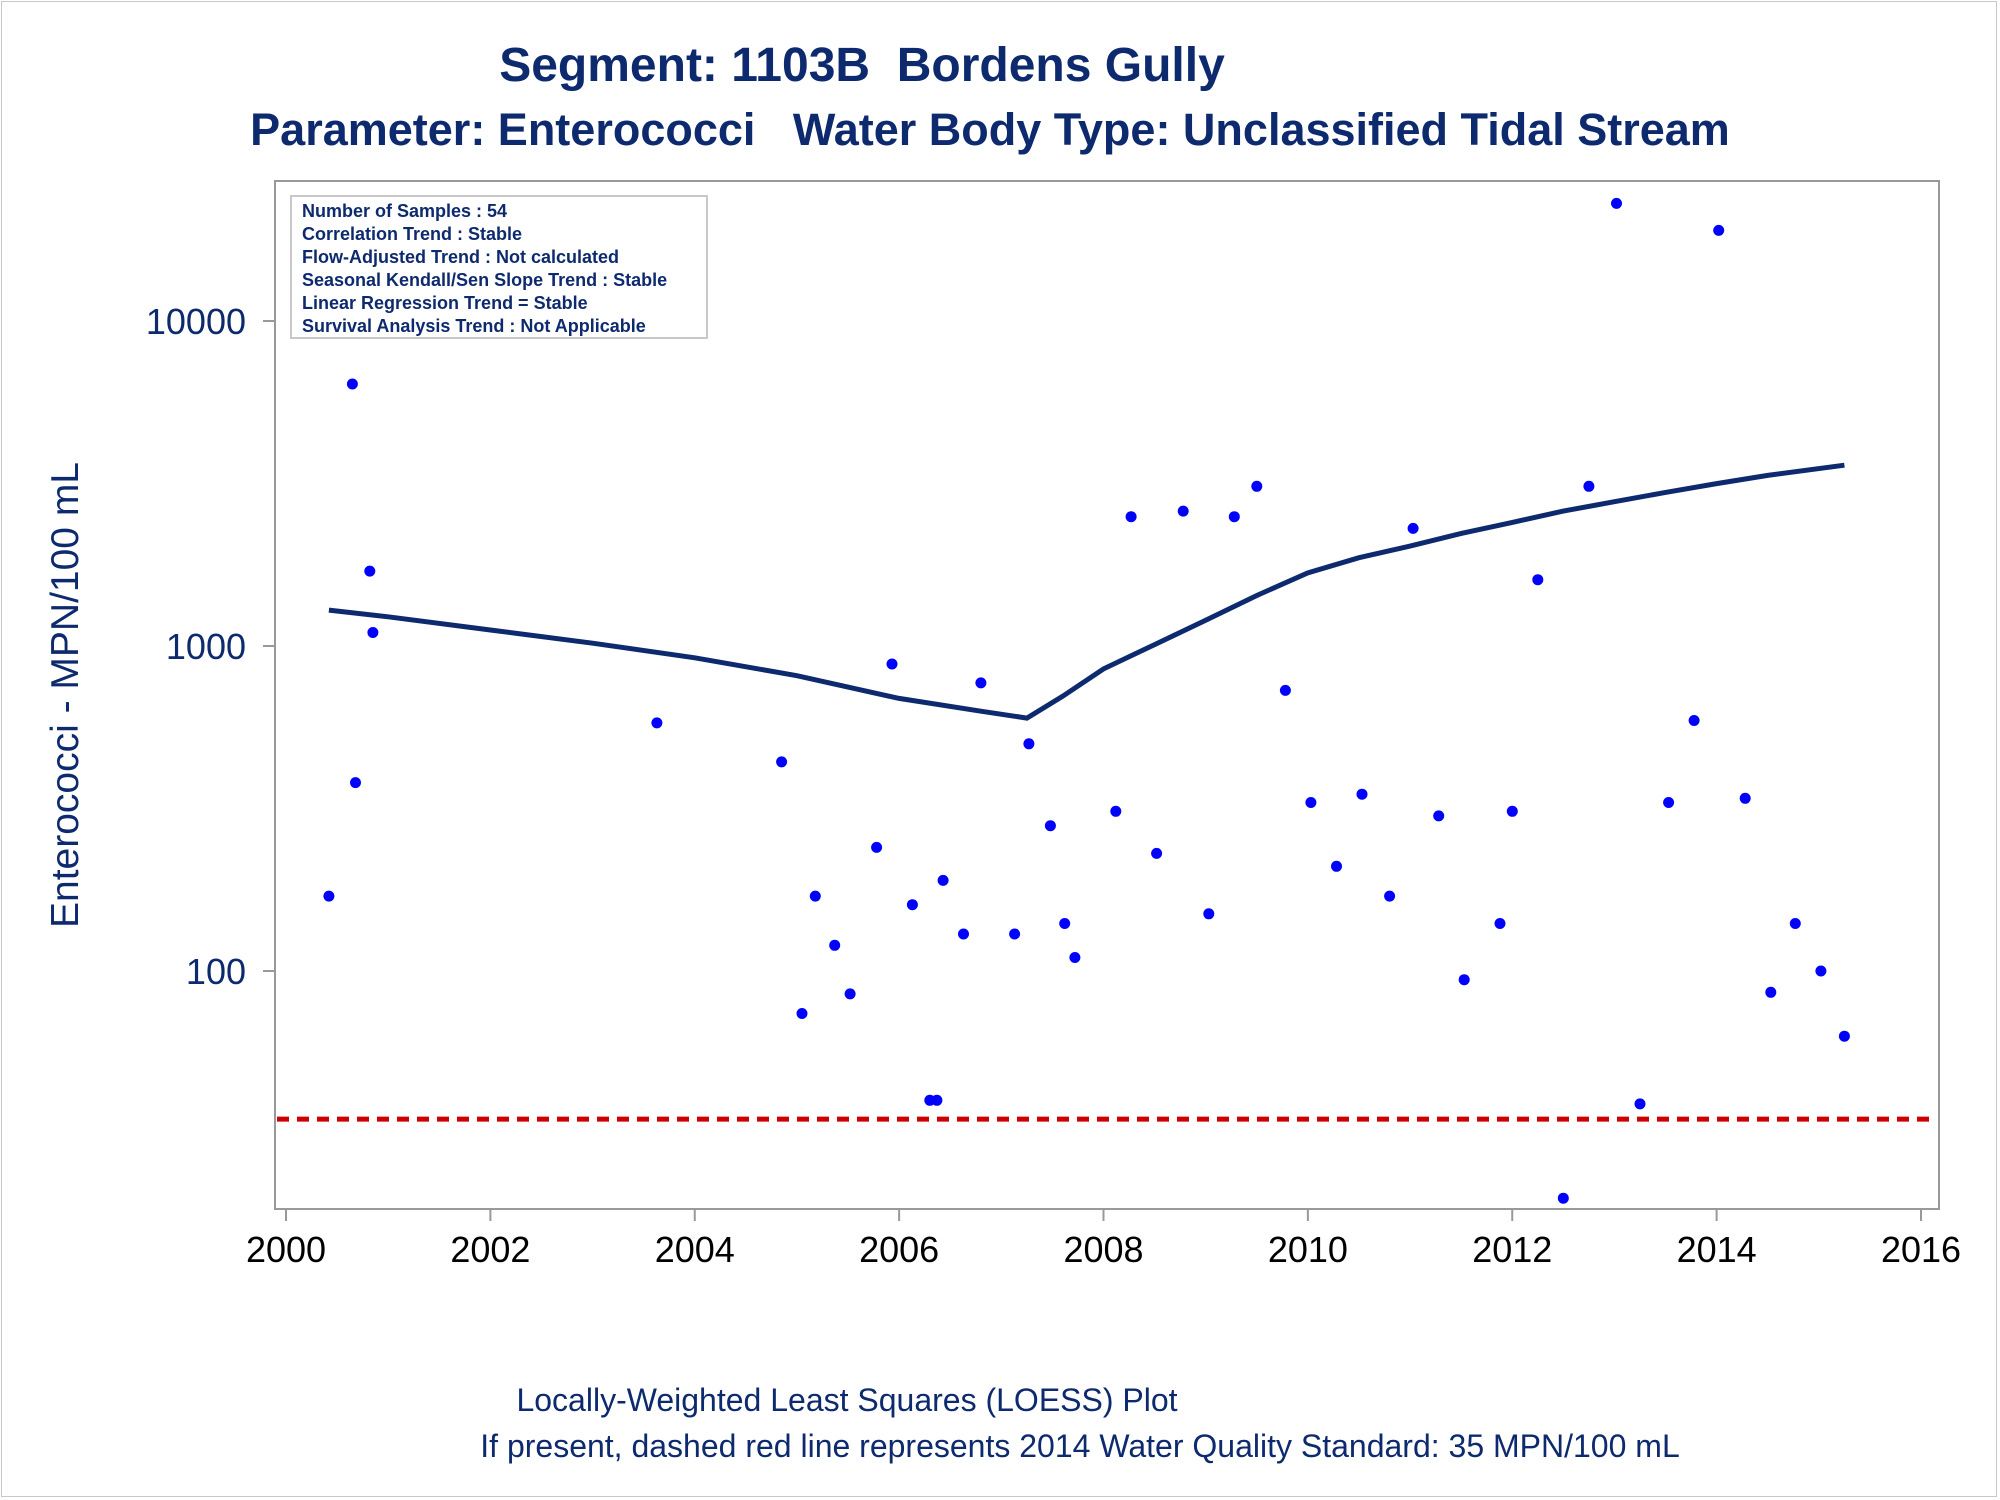 The image size is (2000, 1500). Describe the element at coordinates (286, 1249) in the screenshot. I see `x-tick-label-2000: 2000` at that location.